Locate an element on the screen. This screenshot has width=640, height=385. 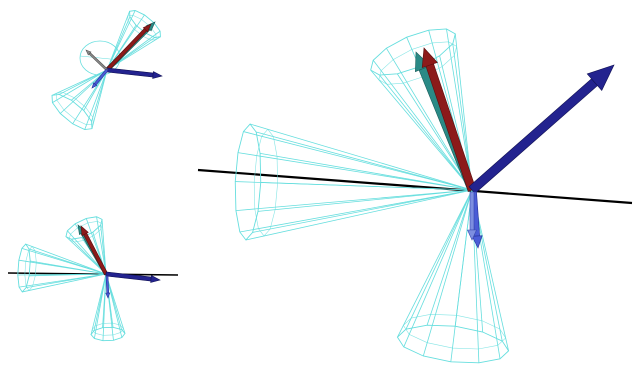
panel-top-left is located at coordinates (107, 70).